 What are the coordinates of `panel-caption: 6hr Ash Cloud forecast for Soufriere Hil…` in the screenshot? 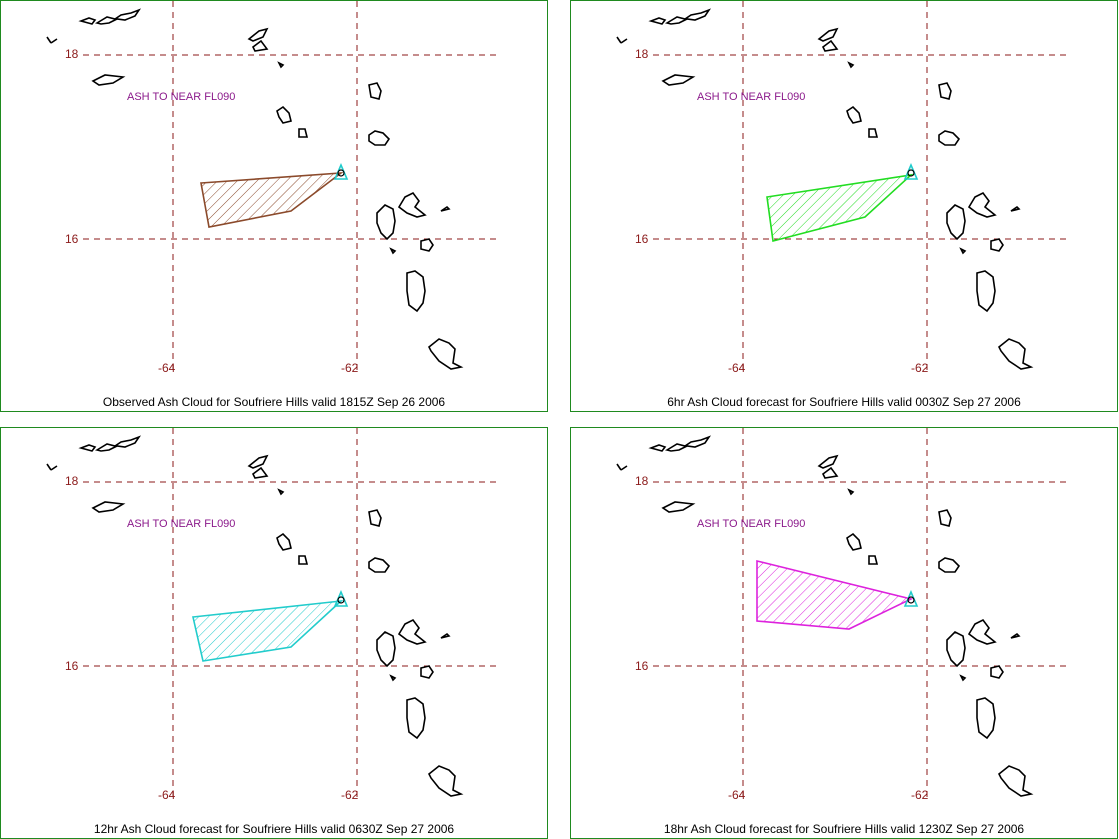 It's located at (844, 402).